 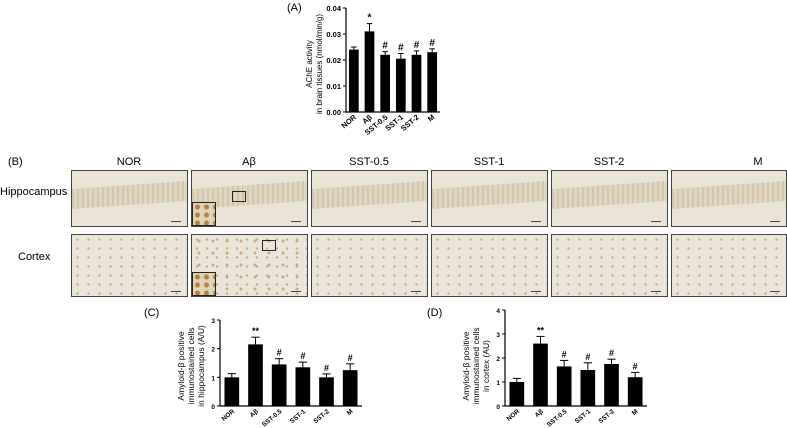 I want to click on chart-c-y-tick-label: 1, so click(x=213, y=378).